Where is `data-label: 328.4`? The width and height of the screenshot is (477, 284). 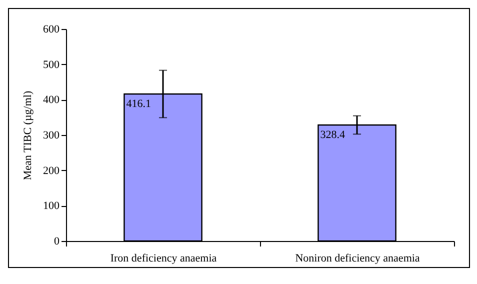
data-label: 328.4 is located at coordinates (333, 134).